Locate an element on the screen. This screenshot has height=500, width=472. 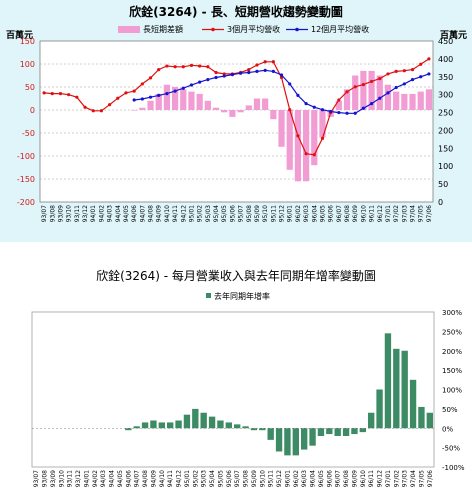
yoy-legend: 去年同期年增率 is located at coordinates (238, 296).